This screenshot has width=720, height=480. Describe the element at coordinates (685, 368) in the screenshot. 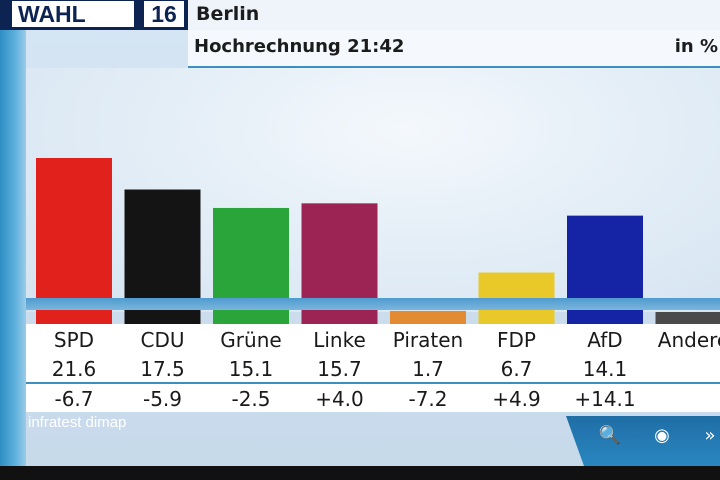

I see `value-label-andere` at that location.